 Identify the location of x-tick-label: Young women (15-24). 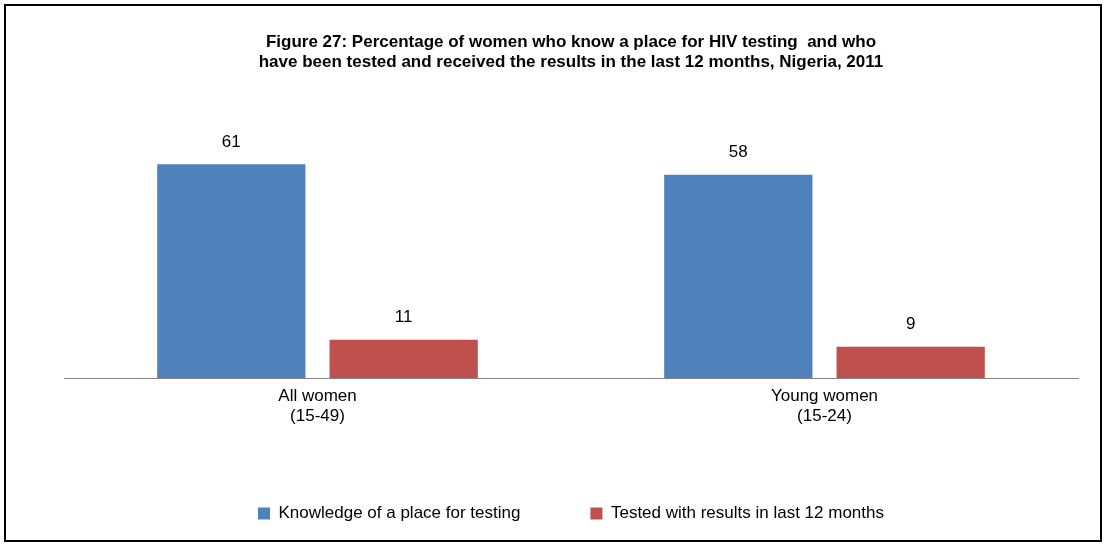
(824, 406).